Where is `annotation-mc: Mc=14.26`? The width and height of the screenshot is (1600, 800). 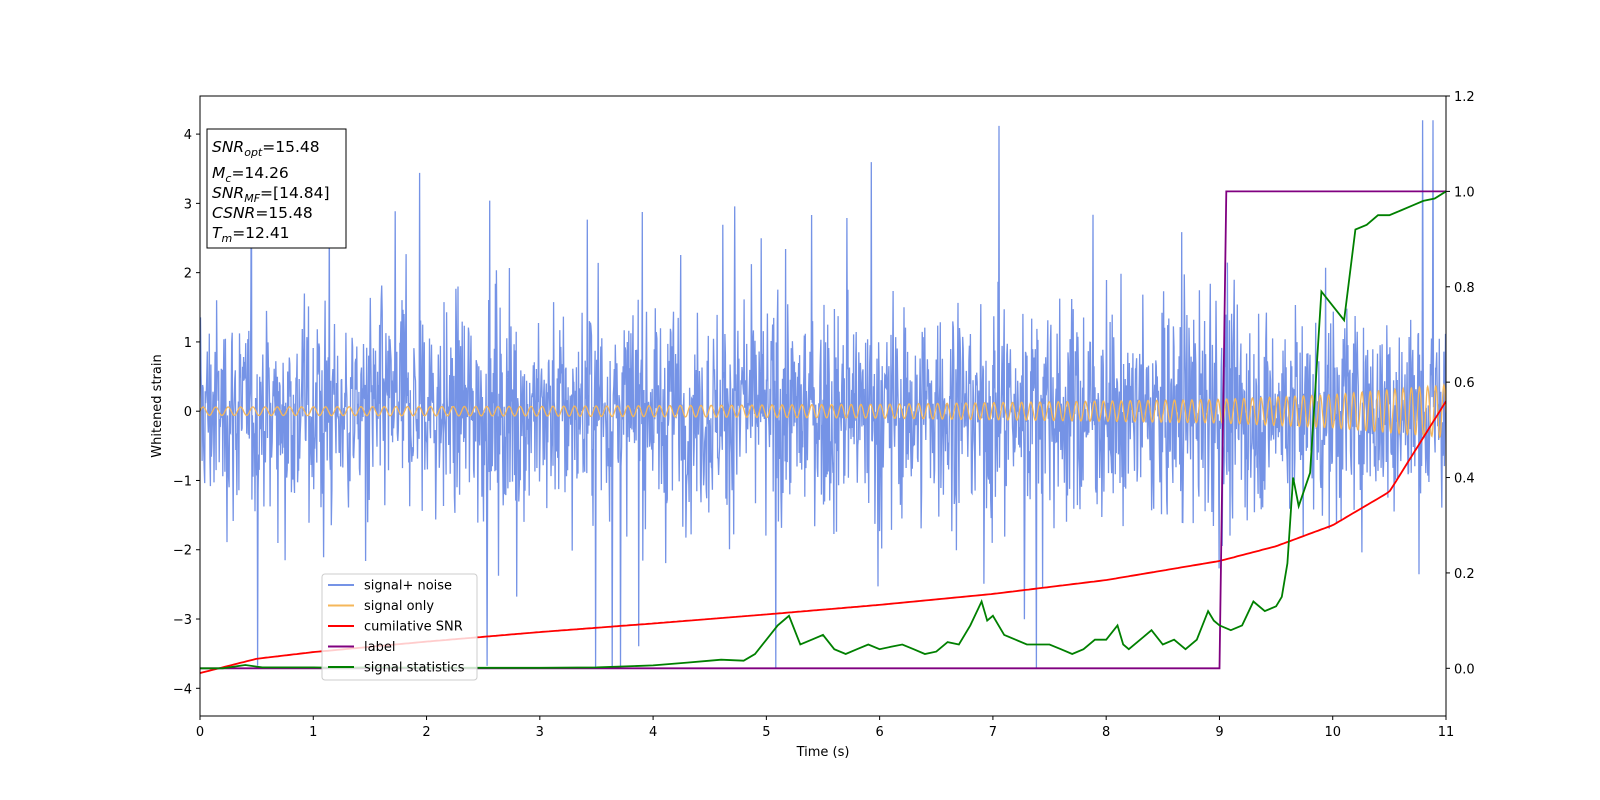
annotation-mc: Mc=14.26 is located at coordinates (250, 174).